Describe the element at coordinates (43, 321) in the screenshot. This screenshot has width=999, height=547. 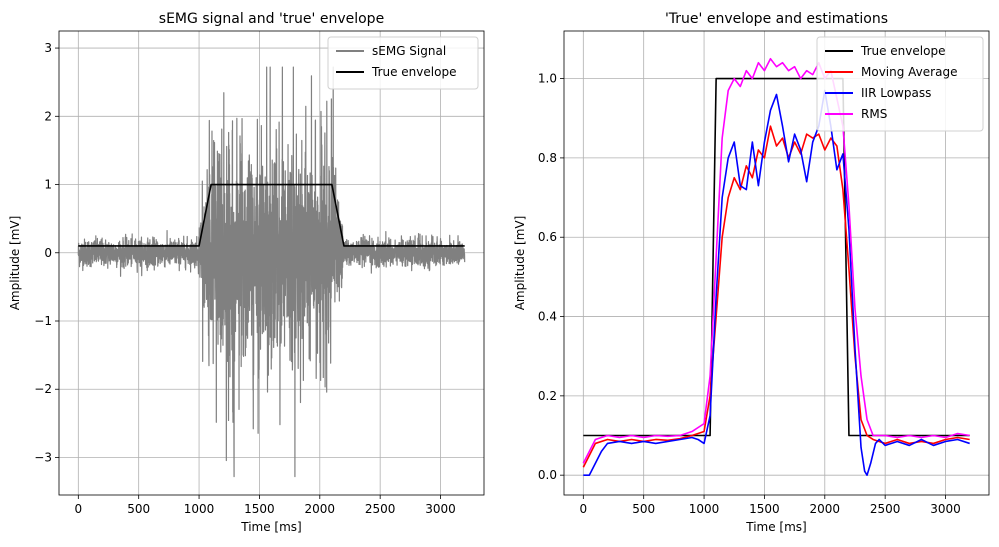
I see `left-y-tick-label: −1` at that location.